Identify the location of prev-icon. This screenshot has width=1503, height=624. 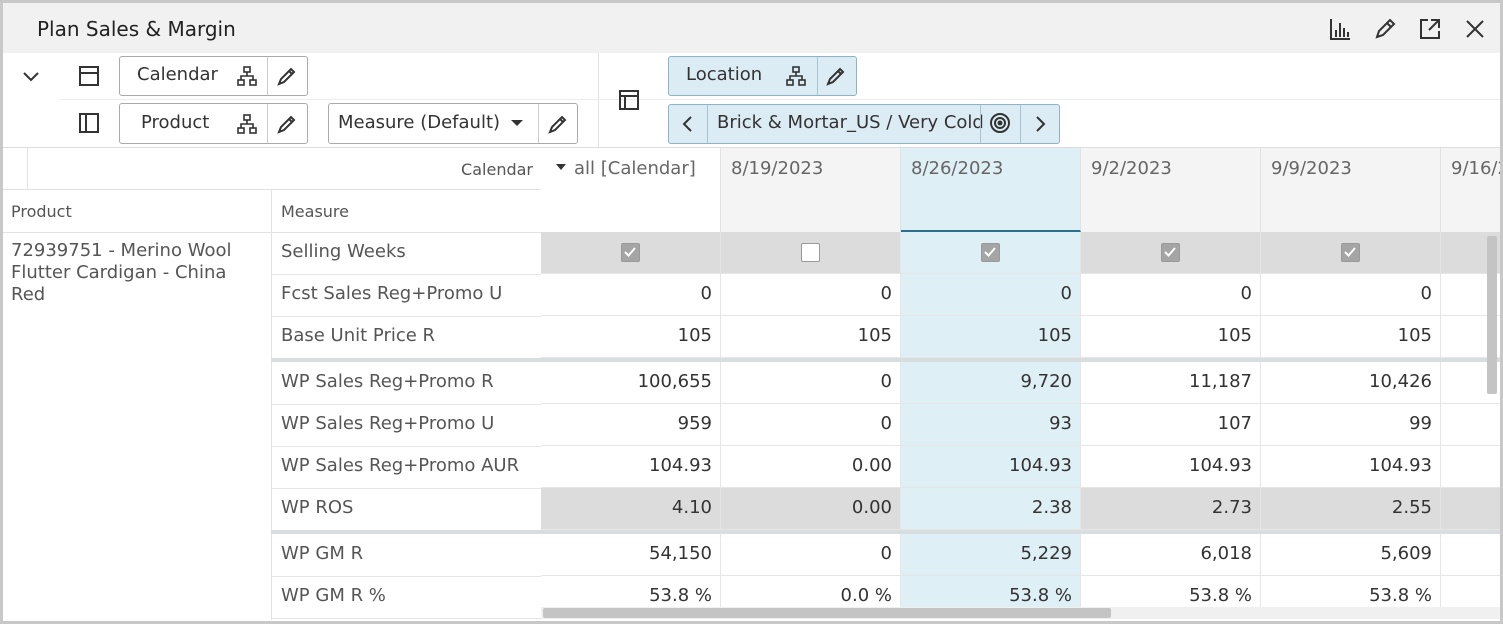
(688, 124).